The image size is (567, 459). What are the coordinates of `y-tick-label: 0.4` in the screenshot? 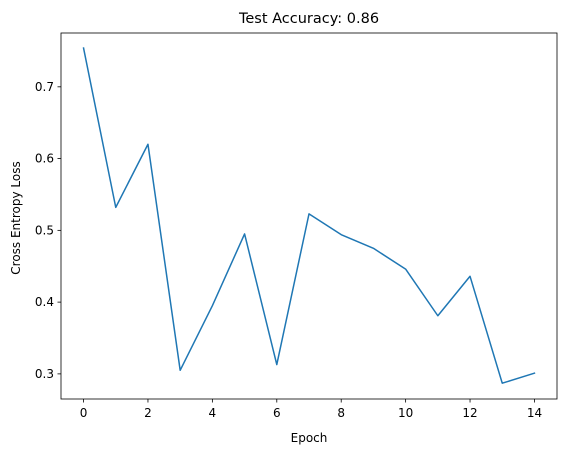 It's located at (44, 302).